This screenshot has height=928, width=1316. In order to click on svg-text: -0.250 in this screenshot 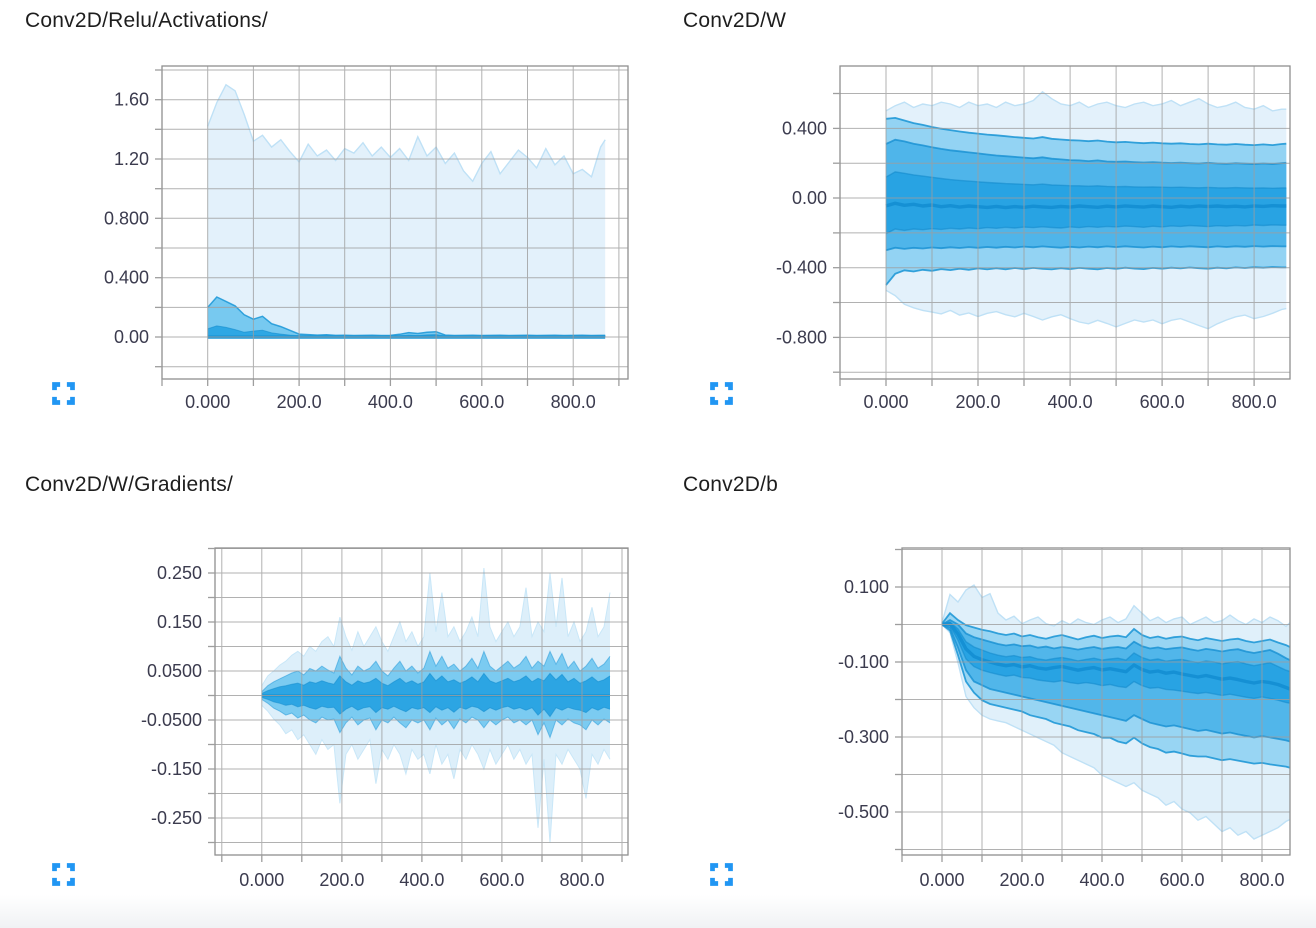, I will do `click(176, 818)`.